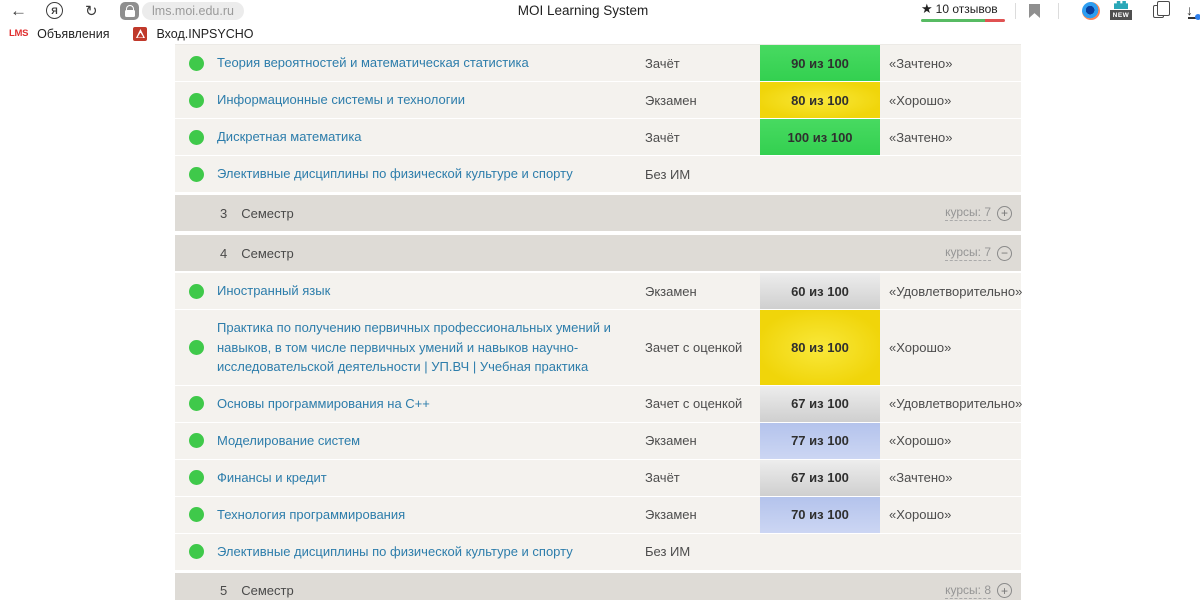  I want to click on course-link: Финансы и кредит, so click(272, 477).